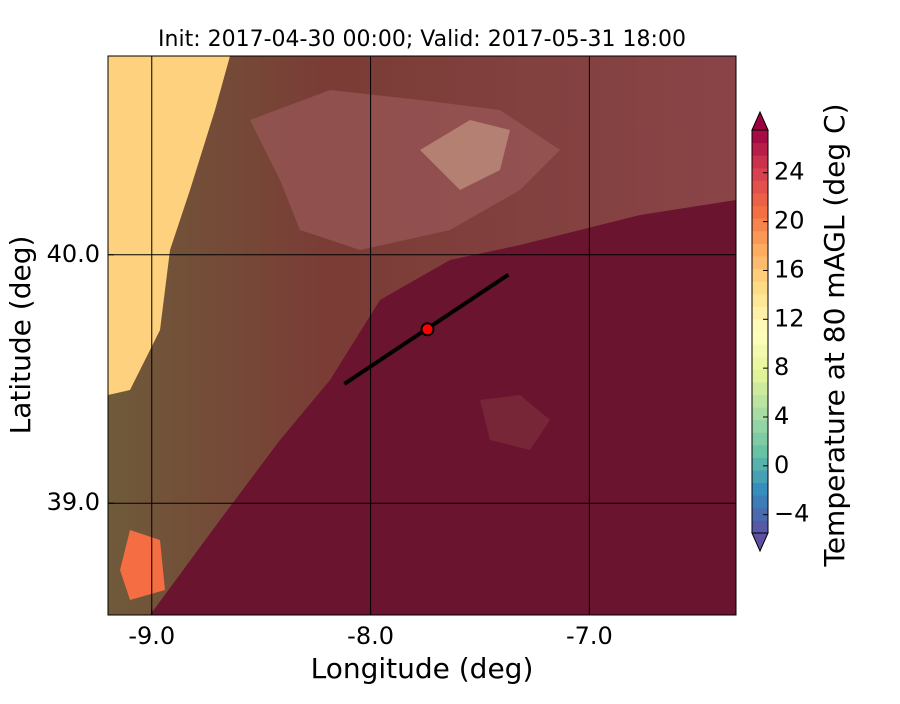 Image resolution: width=900 pixels, height=704 pixels. Describe the element at coordinates (781, 416) in the screenshot. I see `colorbar-tick-label: 4` at that location.